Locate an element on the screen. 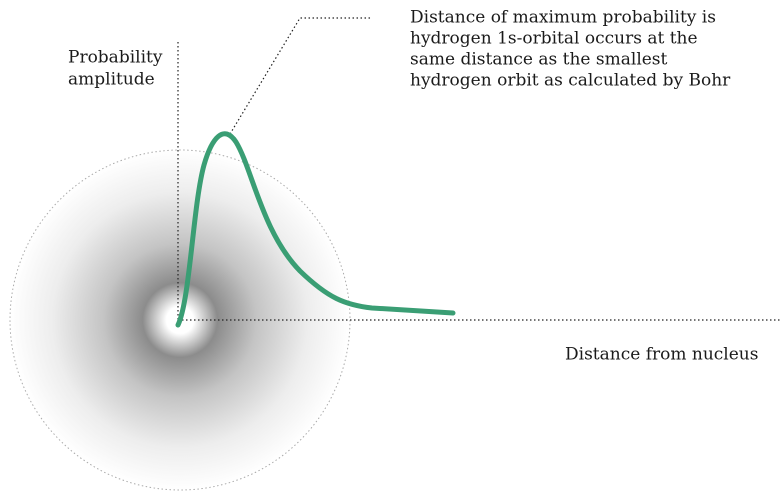  annotation-line: hydrogen orbit as calculated by Bohr is located at coordinates (570, 81).